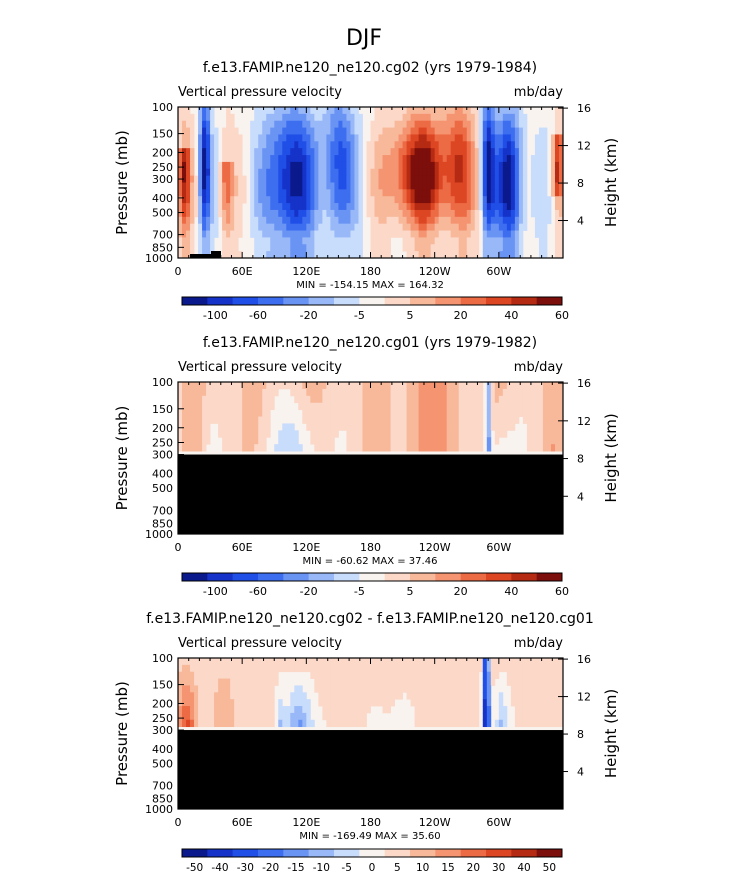  What do you see at coordinates (162, 786) in the screenshot?
I see `y-tick-label: 700` at bounding box center [162, 786].